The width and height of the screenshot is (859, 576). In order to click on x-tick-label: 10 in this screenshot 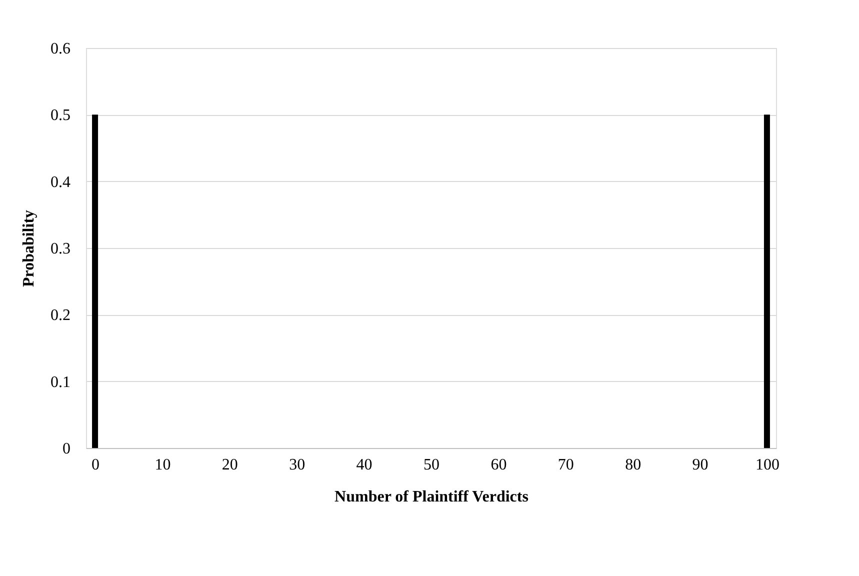, I will do `click(162, 465)`.